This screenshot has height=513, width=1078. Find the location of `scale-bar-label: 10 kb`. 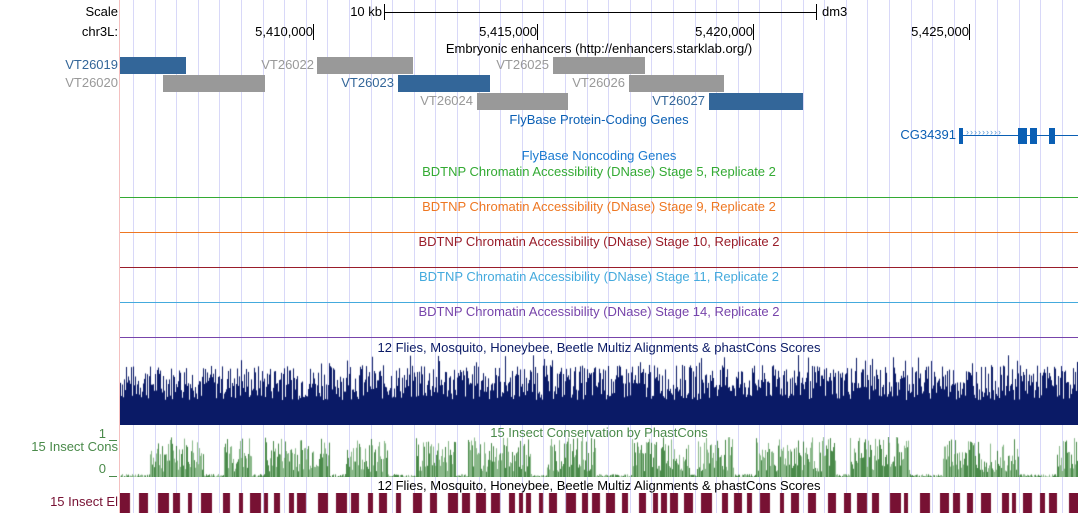

scale-bar-label: 10 kb is located at coordinates (366, 11).